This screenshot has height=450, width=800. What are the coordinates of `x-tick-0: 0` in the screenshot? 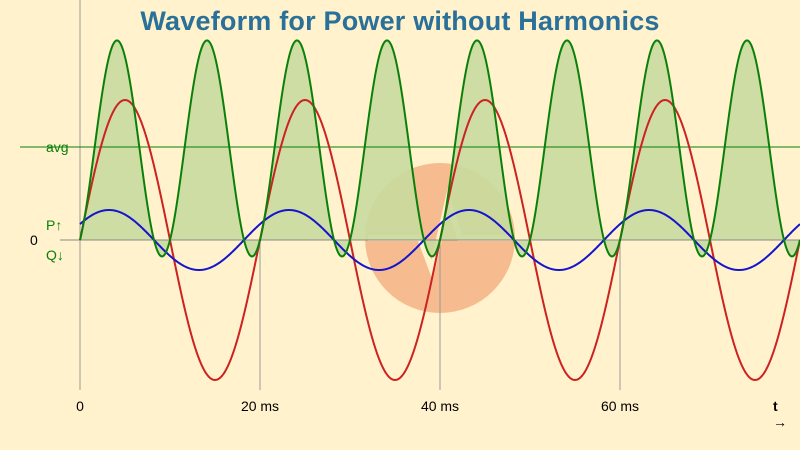 It's located at (80, 406).